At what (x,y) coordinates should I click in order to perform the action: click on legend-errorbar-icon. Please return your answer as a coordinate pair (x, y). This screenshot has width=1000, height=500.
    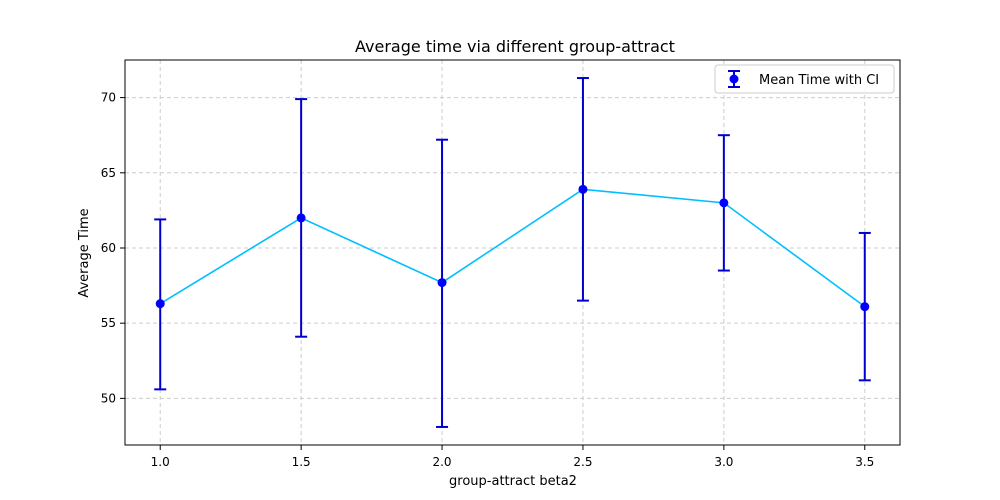
    Looking at the image, I should click on (734, 79).